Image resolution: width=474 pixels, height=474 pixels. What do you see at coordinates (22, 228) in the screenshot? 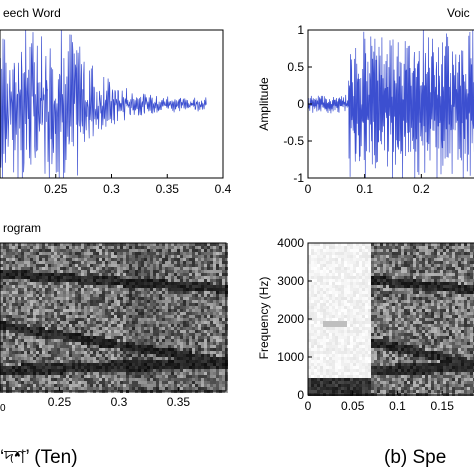
I see `panel-title: rogram` at bounding box center [22, 228].